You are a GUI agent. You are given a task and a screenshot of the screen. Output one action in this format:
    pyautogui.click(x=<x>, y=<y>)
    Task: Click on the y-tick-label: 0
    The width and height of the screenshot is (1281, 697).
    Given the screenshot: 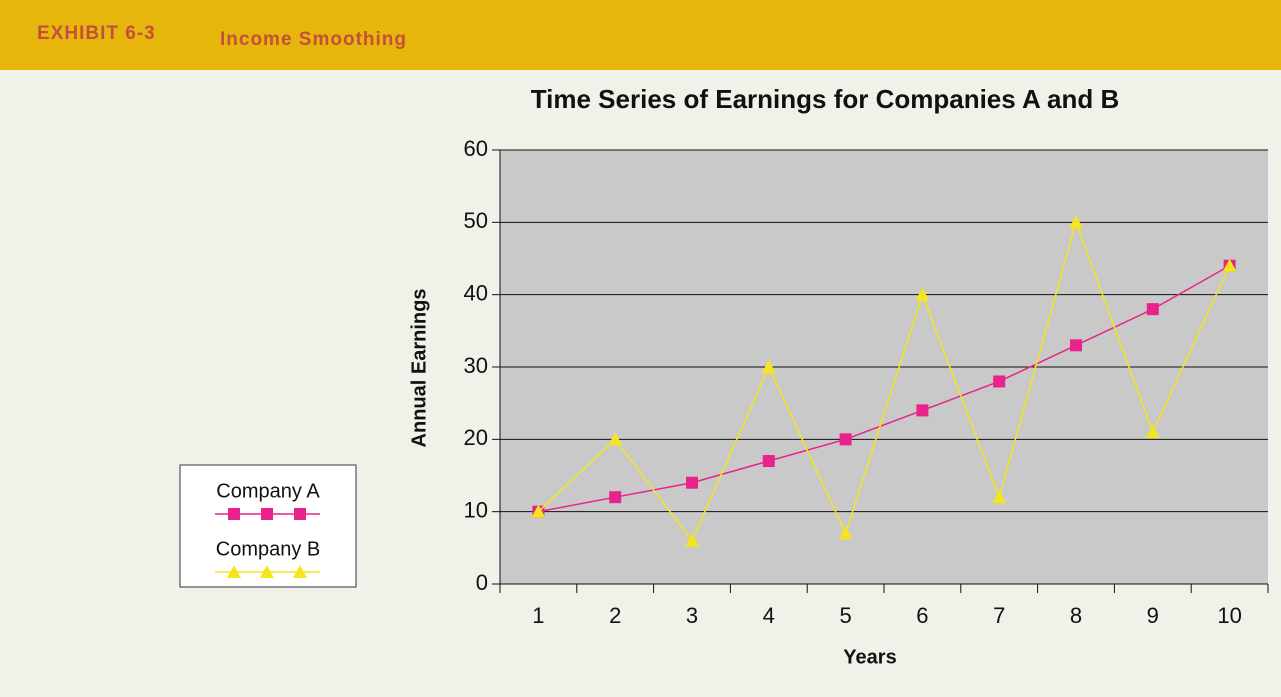 What is the action you would take?
    pyautogui.click(x=482, y=582)
    